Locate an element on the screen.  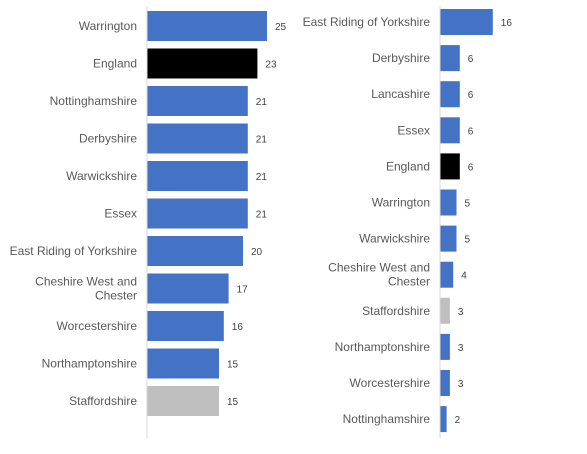
left-category-label-east-riding-of-yorkshire: East Riding of Yorkshire is located at coordinates (74, 251).